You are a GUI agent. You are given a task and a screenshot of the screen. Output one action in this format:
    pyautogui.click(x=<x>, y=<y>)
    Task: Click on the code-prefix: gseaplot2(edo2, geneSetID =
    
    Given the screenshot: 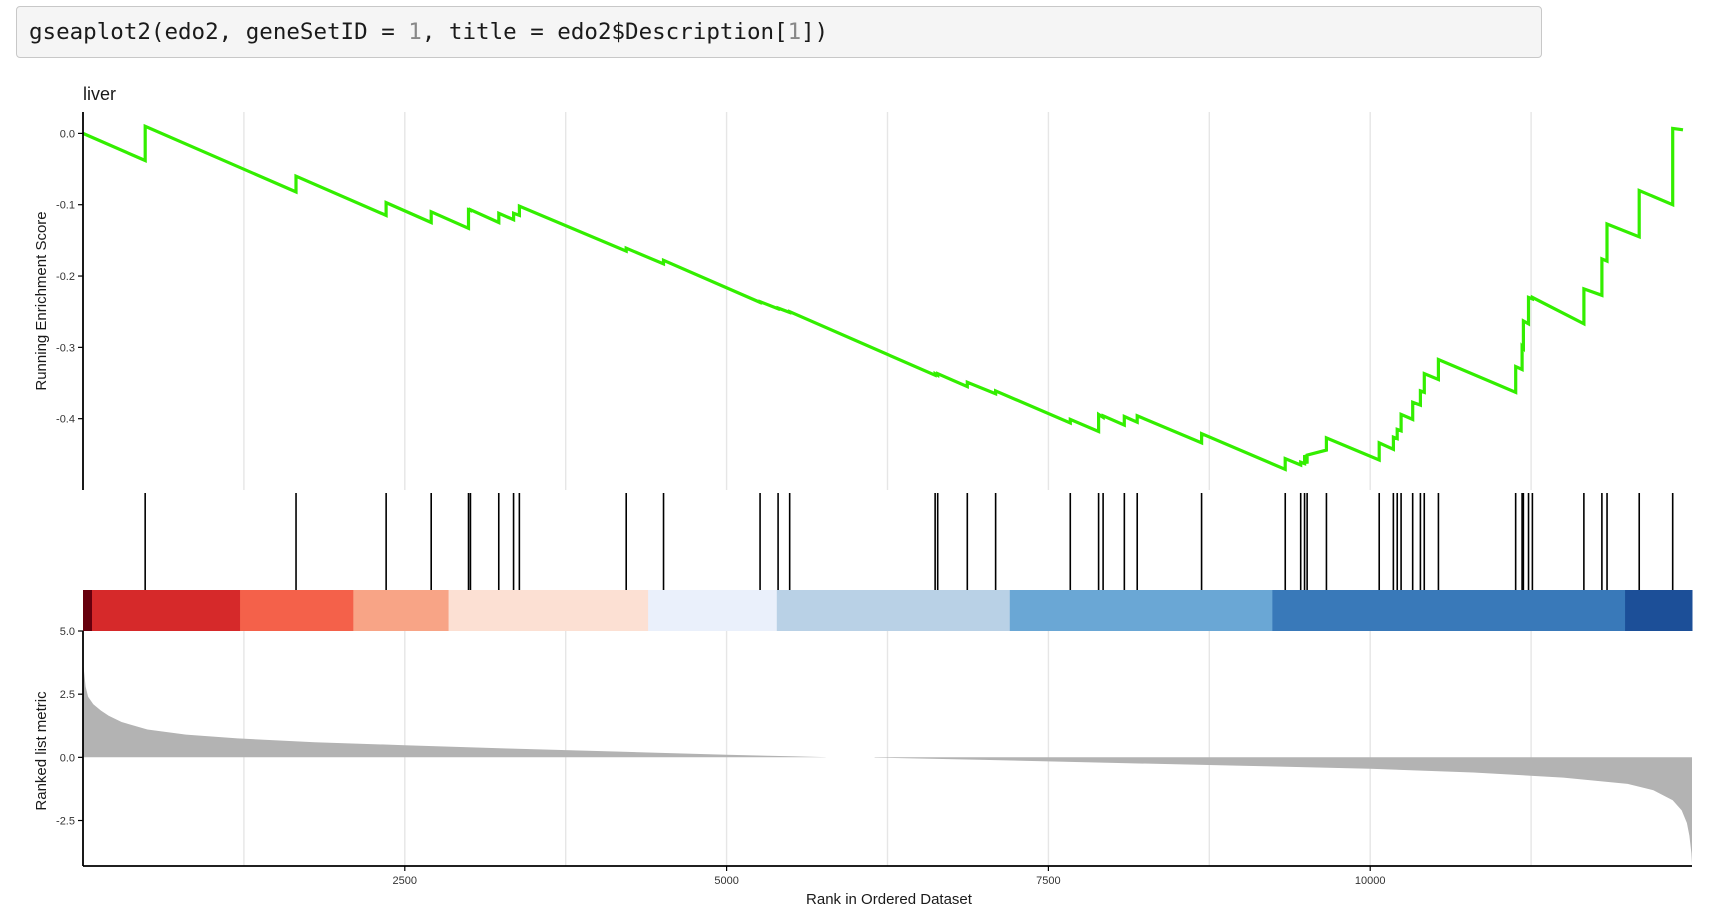 What is the action you would take?
    pyautogui.click(x=219, y=32)
    